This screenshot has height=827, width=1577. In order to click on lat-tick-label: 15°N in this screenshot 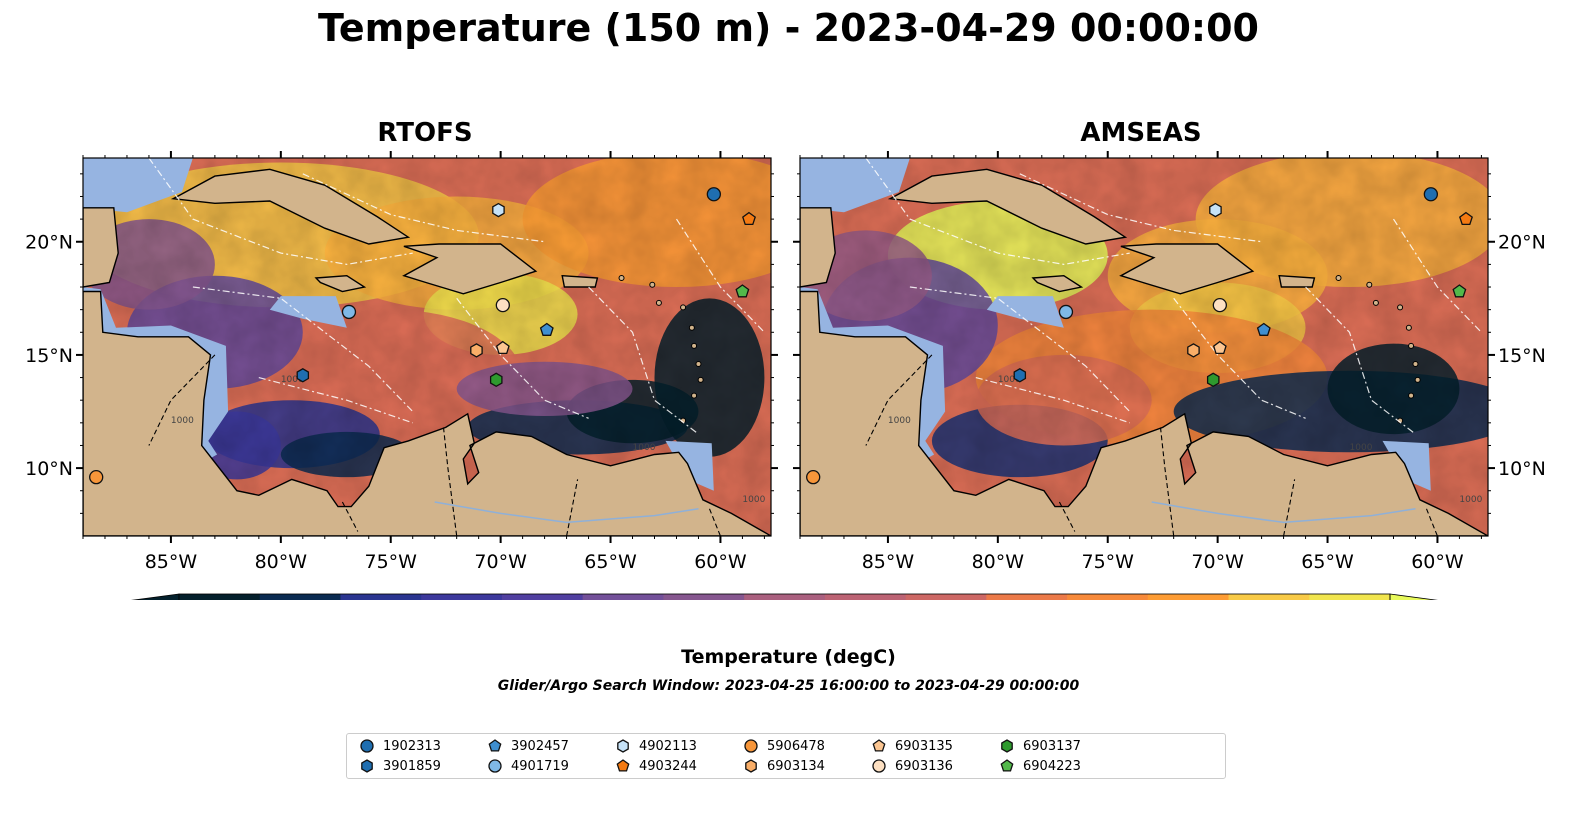, I will do `click(1522, 356)`.